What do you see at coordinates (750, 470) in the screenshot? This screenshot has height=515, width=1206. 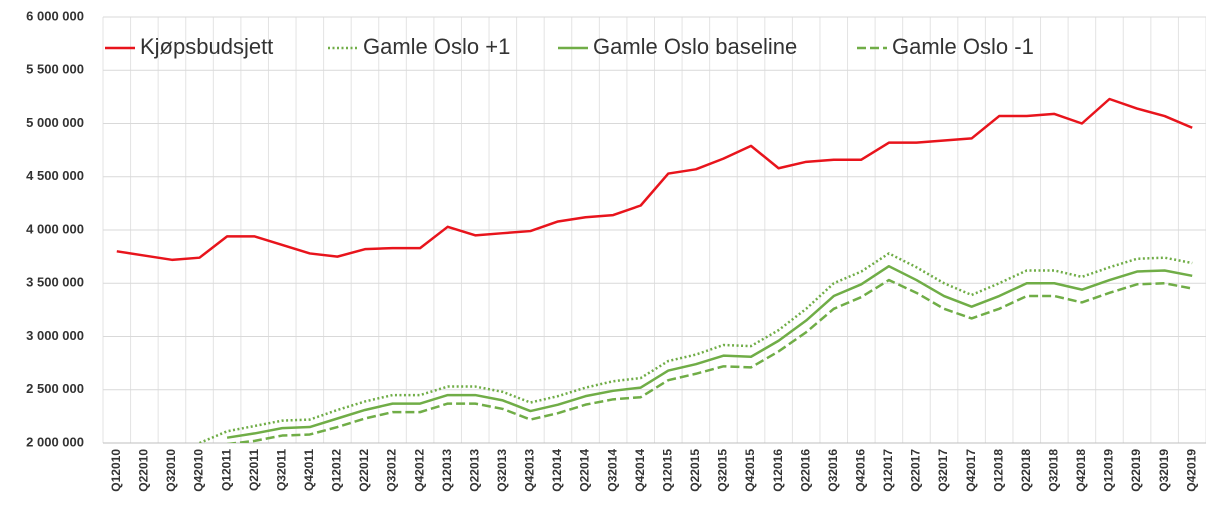 I see `x-tick-label: Q42015` at bounding box center [750, 470].